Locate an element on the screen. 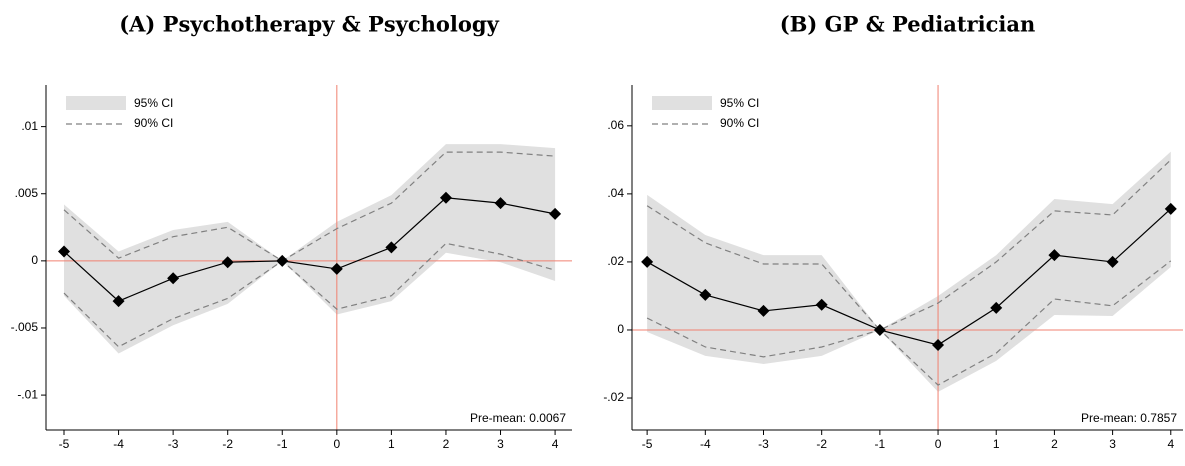  y-tick-label: -.02 is located at coordinates (613, 397).